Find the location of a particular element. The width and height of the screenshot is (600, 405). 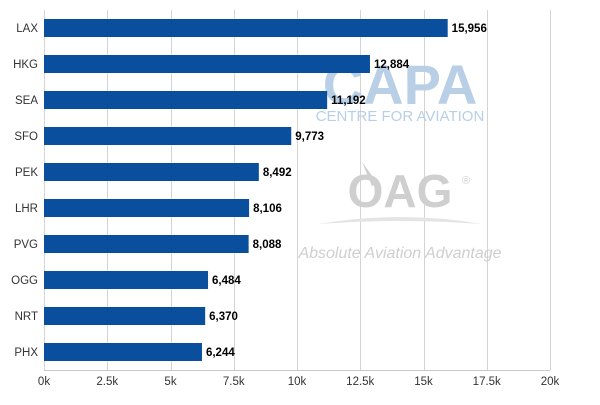

bar-ogg is located at coordinates (126, 280).